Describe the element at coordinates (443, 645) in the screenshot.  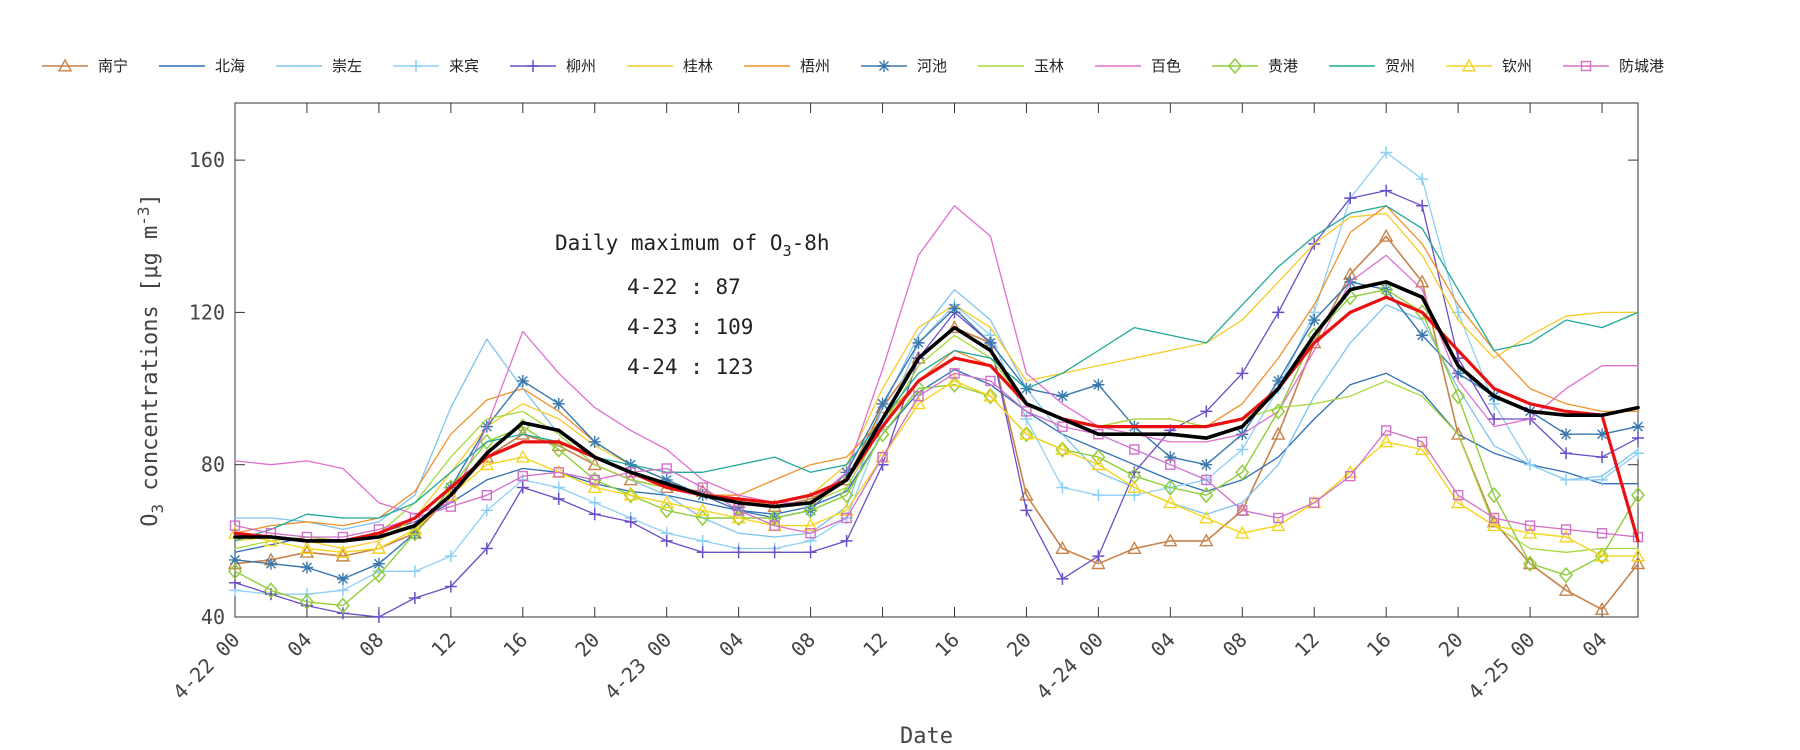
I see `x-tick-label: 12` at that location.